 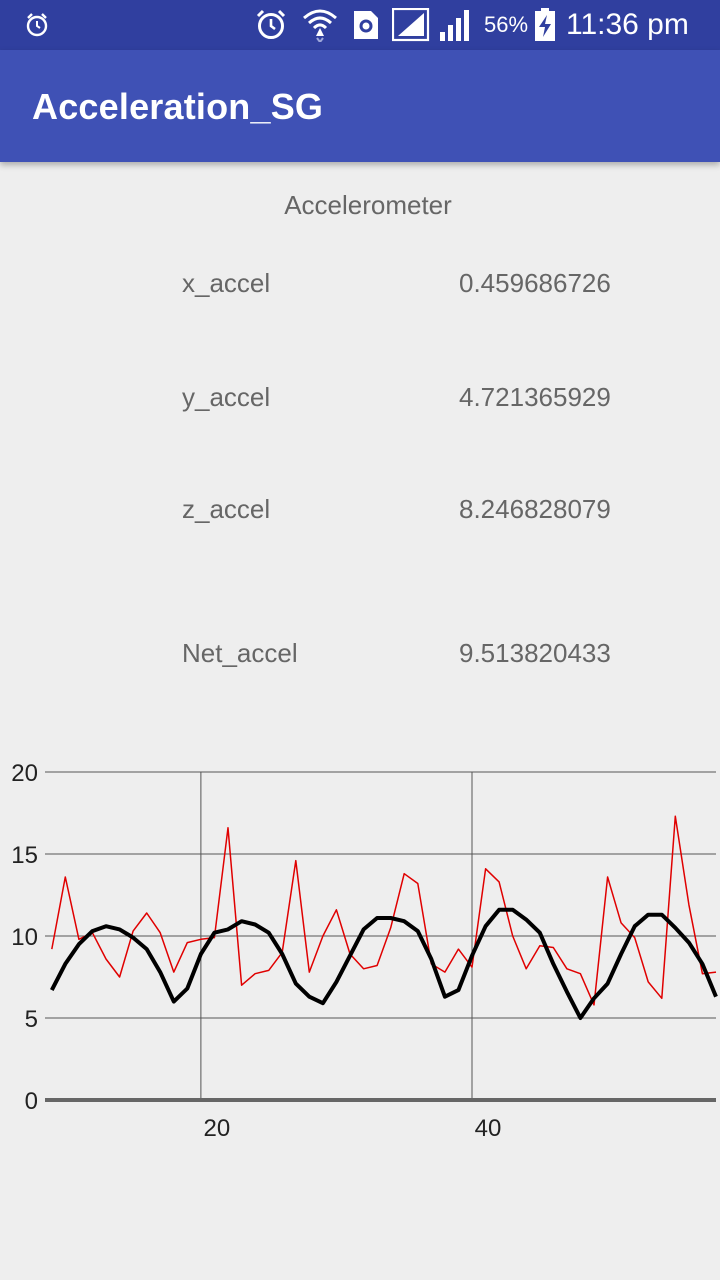 I want to click on net-accel-label: Net_accel, so click(x=240, y=653).